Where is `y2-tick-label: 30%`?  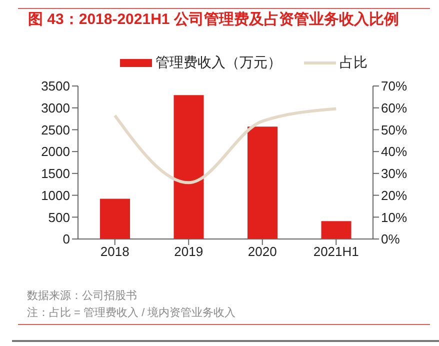
y2-tick-label: 30% is located at coordinates (394, 174).